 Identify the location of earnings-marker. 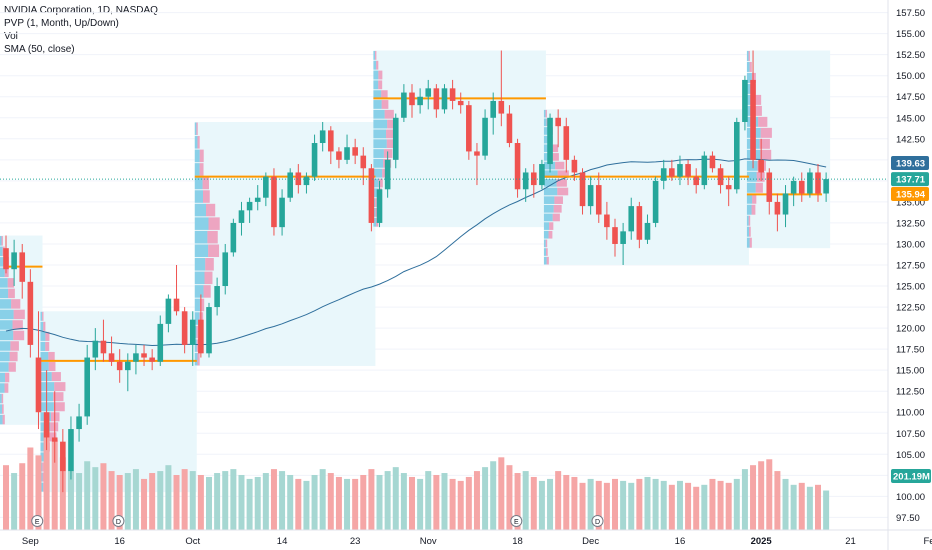
(516, 521).